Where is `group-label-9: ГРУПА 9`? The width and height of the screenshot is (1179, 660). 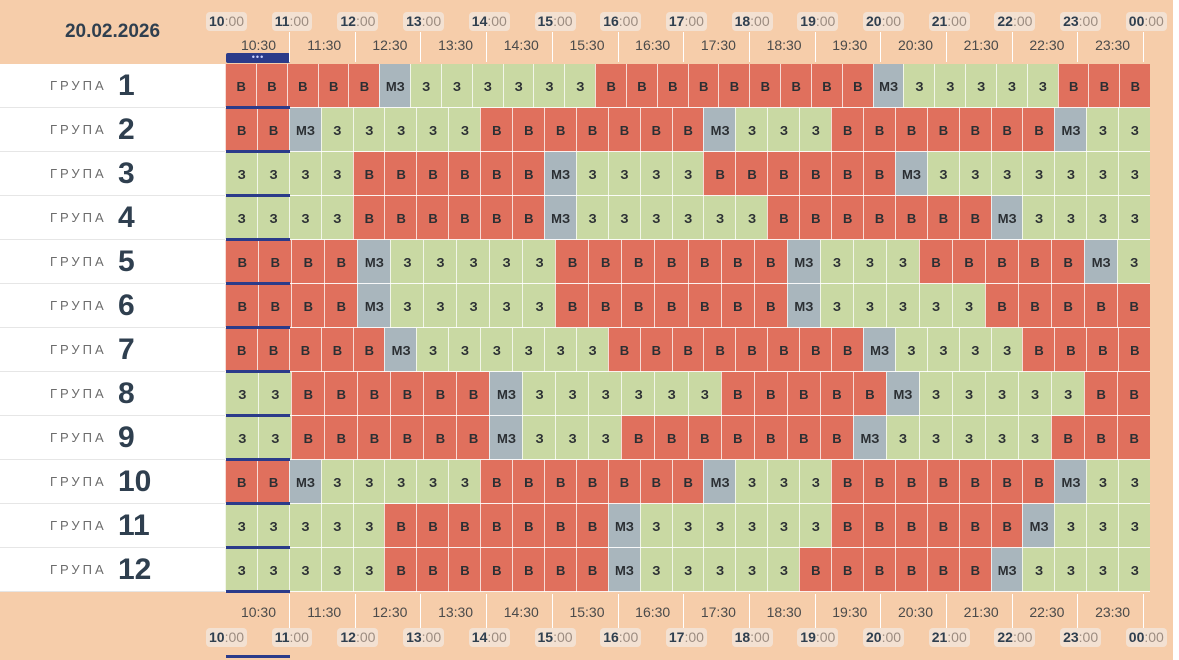
group-label-9: ГРУПА 9 is located at coordinates (112, 438).